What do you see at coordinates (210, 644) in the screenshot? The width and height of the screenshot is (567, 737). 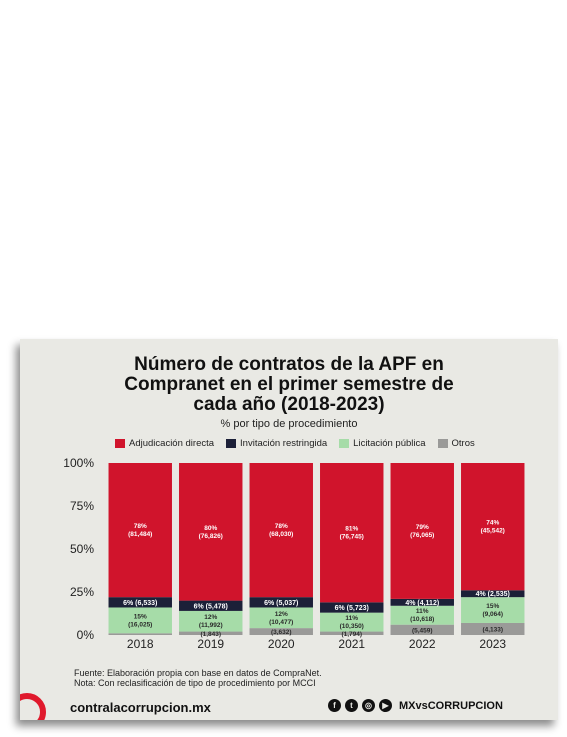 I see `x-tick-label: 2019` at bounding box center [210, 644].